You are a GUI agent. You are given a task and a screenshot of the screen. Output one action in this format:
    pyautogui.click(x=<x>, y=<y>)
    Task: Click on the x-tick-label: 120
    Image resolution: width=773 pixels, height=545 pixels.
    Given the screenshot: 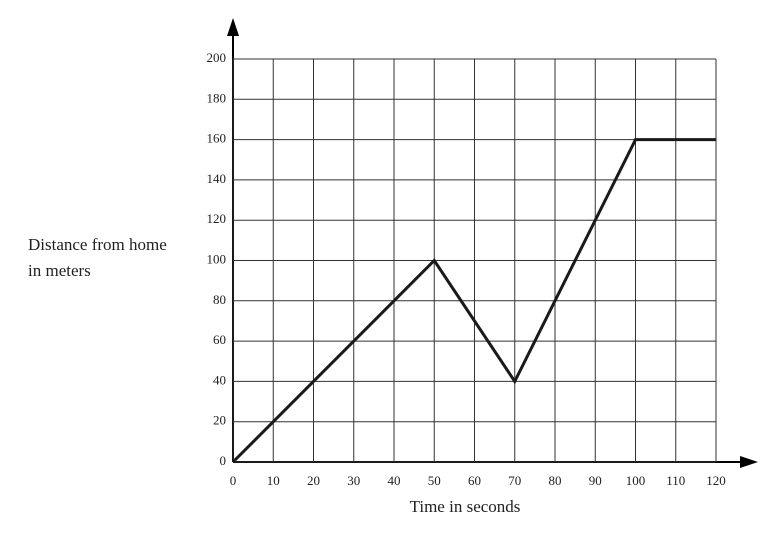 What is the action you would take?
    pyautogui.click(x=716, y=480)
    